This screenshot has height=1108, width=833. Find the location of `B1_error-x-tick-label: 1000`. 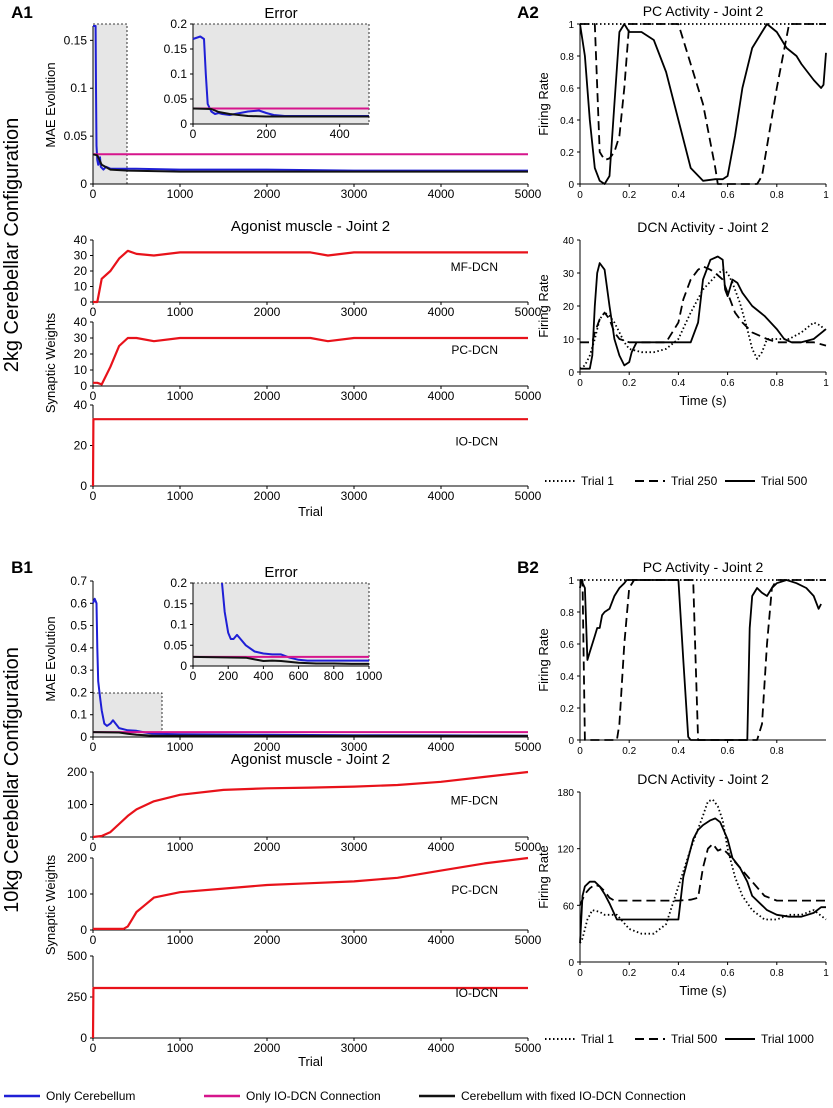

B1_error-x-tick-label: 1000 is located at coordinates (369, 676).